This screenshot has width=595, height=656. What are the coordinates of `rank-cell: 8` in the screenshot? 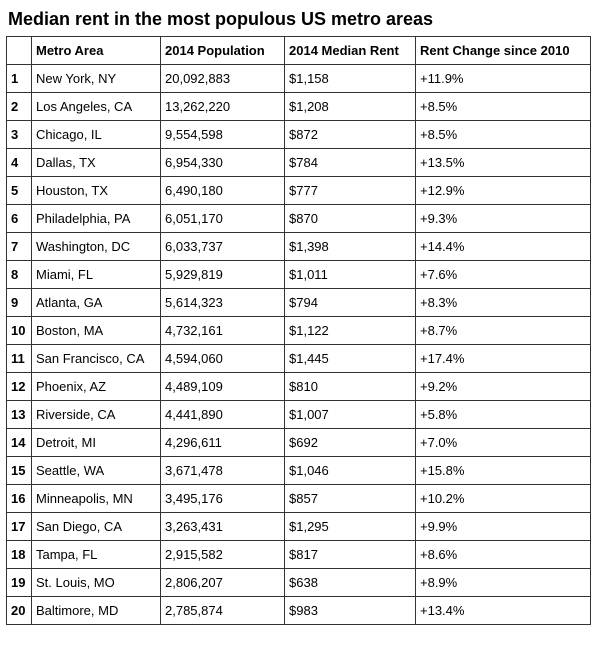 It's located at (19, 274).